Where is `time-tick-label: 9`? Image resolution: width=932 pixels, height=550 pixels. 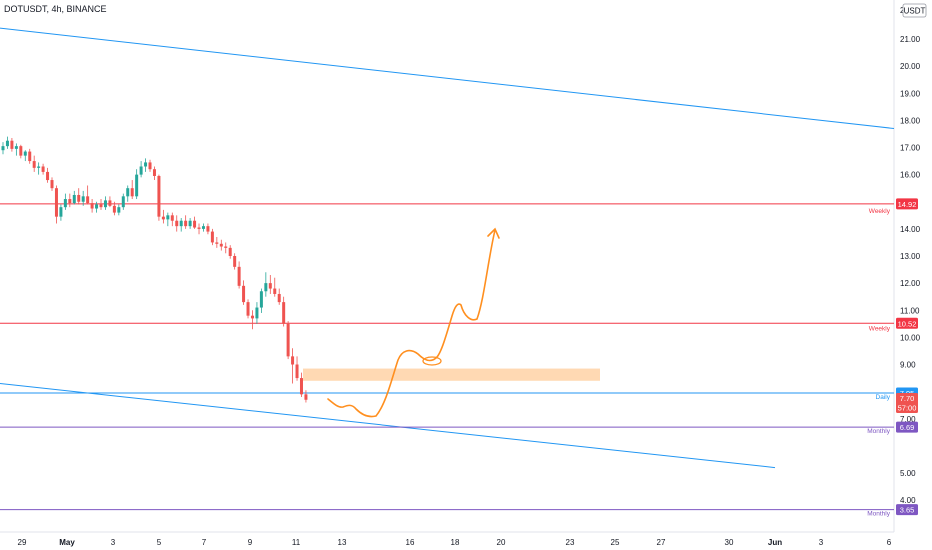
time-tick-label: 9 is located at coordinates (250, 542).